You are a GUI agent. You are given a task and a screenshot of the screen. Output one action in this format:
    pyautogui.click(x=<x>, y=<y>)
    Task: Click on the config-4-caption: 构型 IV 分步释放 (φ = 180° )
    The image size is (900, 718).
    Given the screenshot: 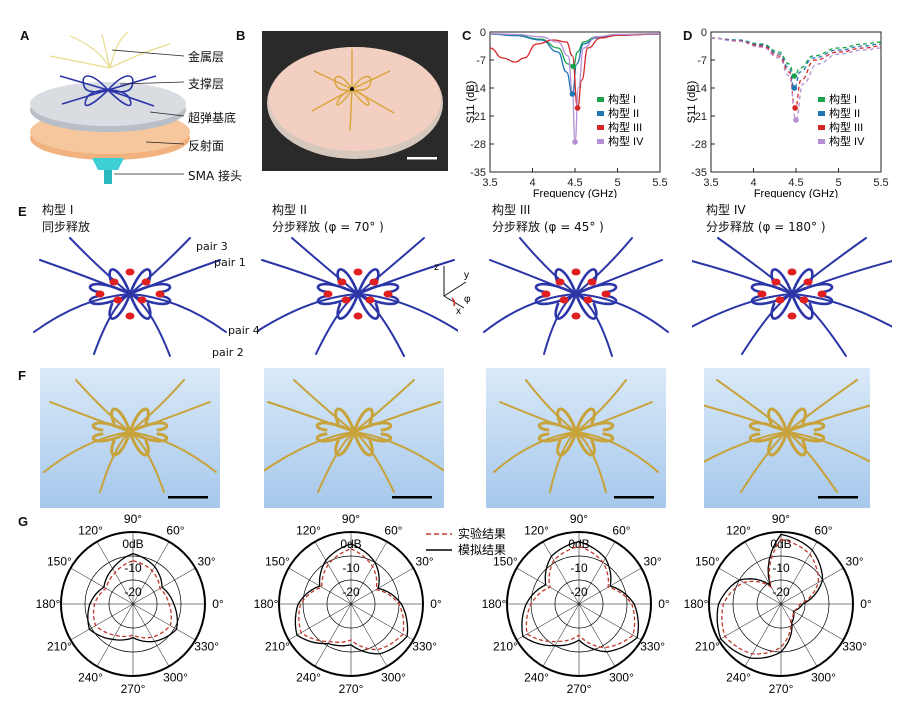 What is the action you would take?
    pyautogui.click(x=766, y=219)
    